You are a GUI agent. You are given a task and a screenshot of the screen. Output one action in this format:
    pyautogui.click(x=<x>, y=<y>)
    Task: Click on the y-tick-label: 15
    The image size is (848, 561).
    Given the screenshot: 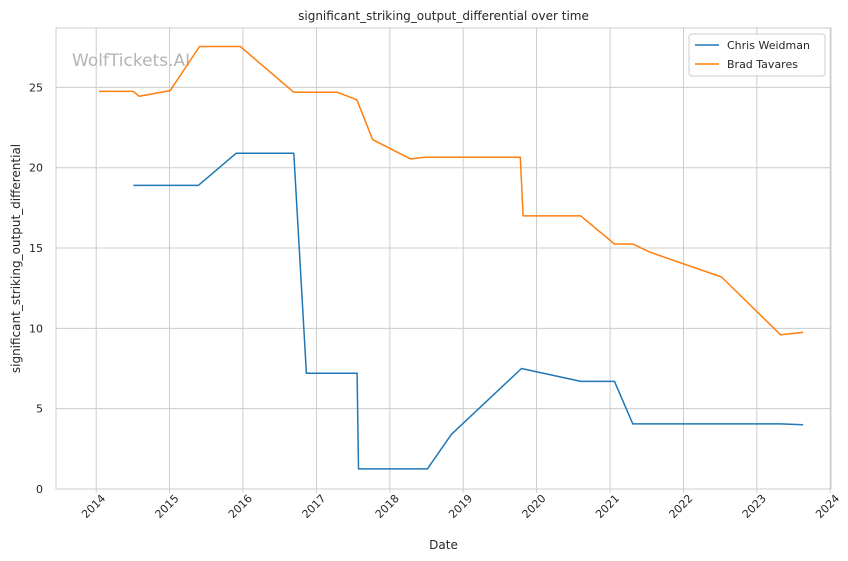 What is the action you would take?
    pyautogui.click(x=36, y=248)
    